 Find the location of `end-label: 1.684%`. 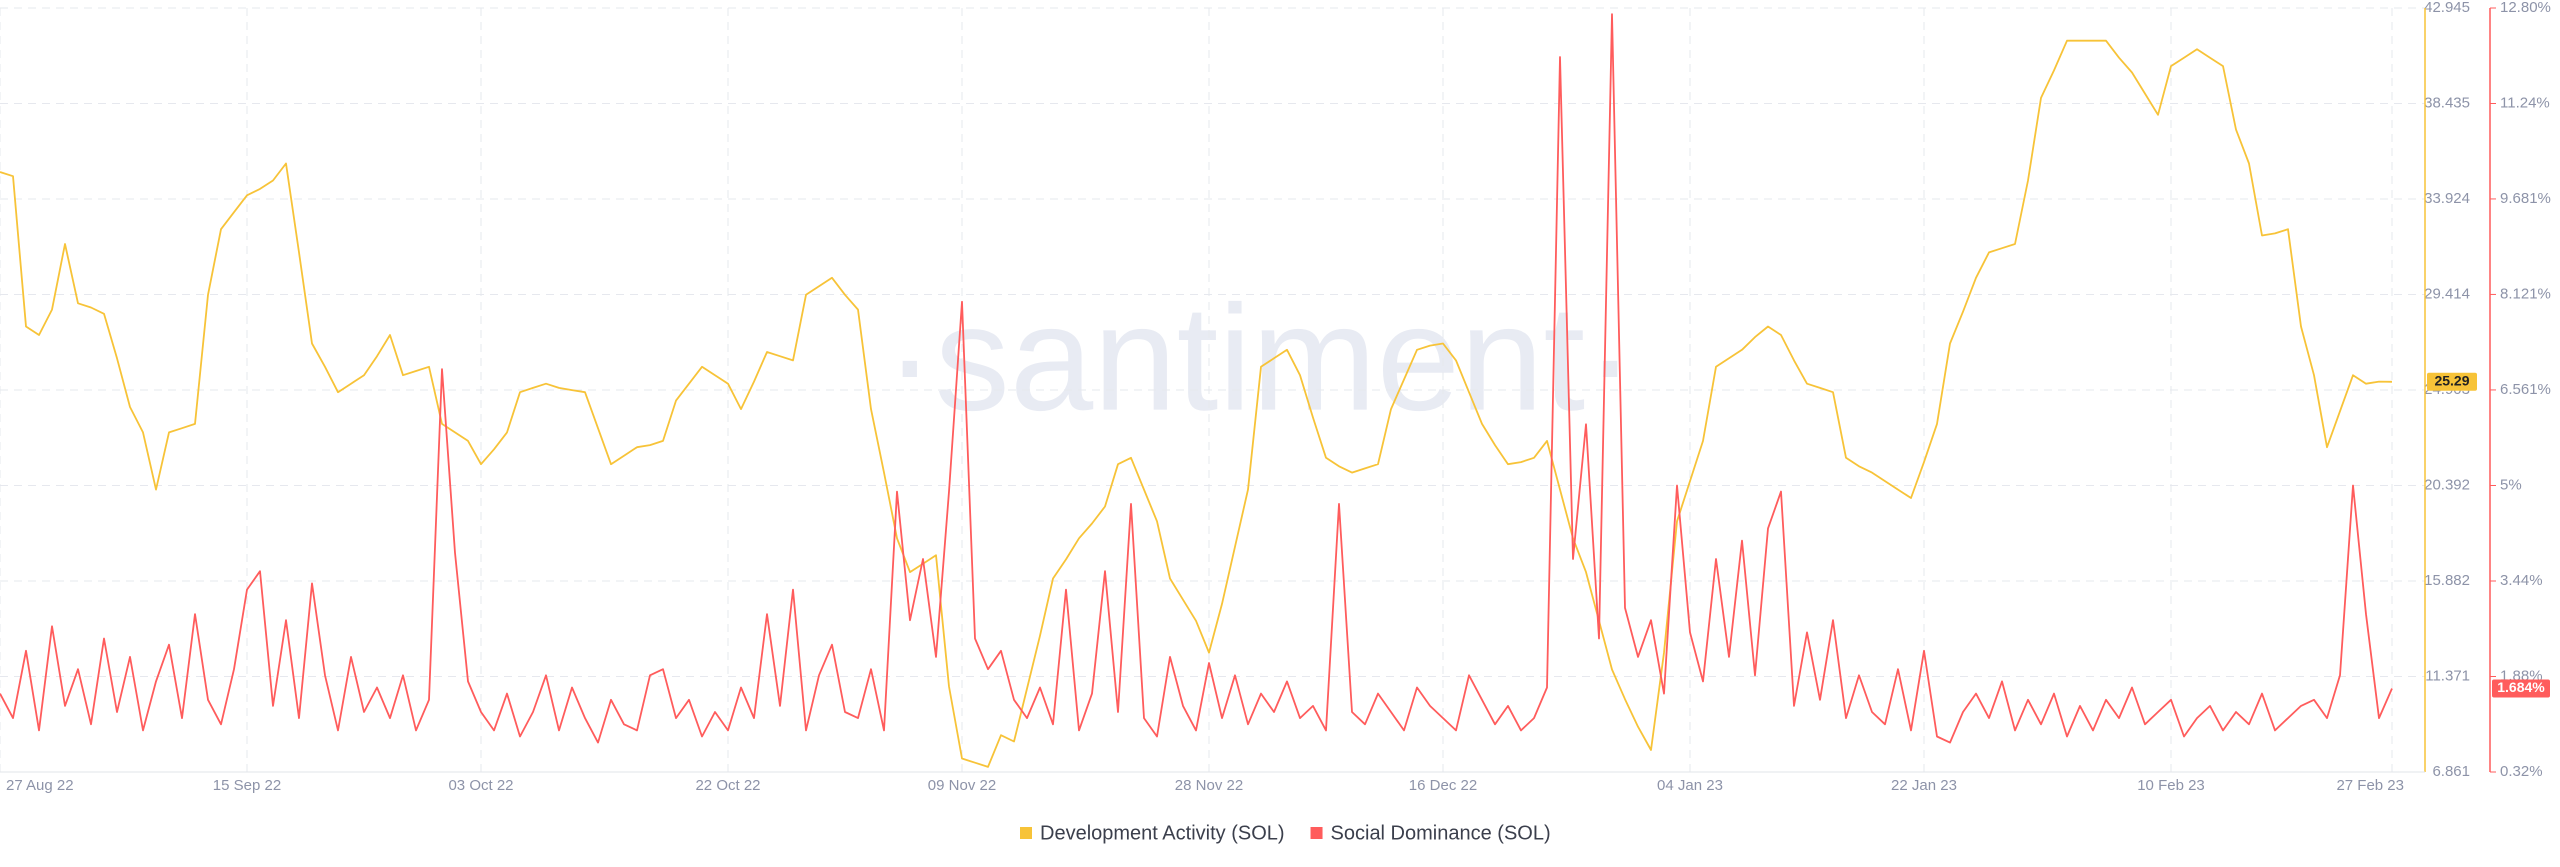

end-label: 1.684% is located at coordinates (2521, 687).